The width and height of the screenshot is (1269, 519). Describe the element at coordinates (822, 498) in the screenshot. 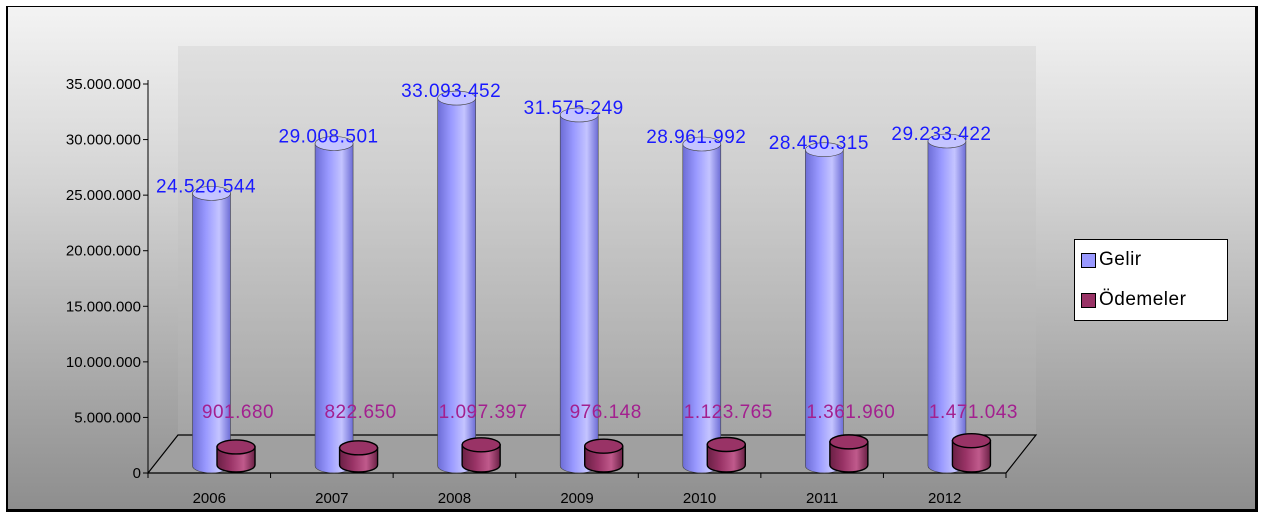

I see `x-tick-label: 2011` at that location.